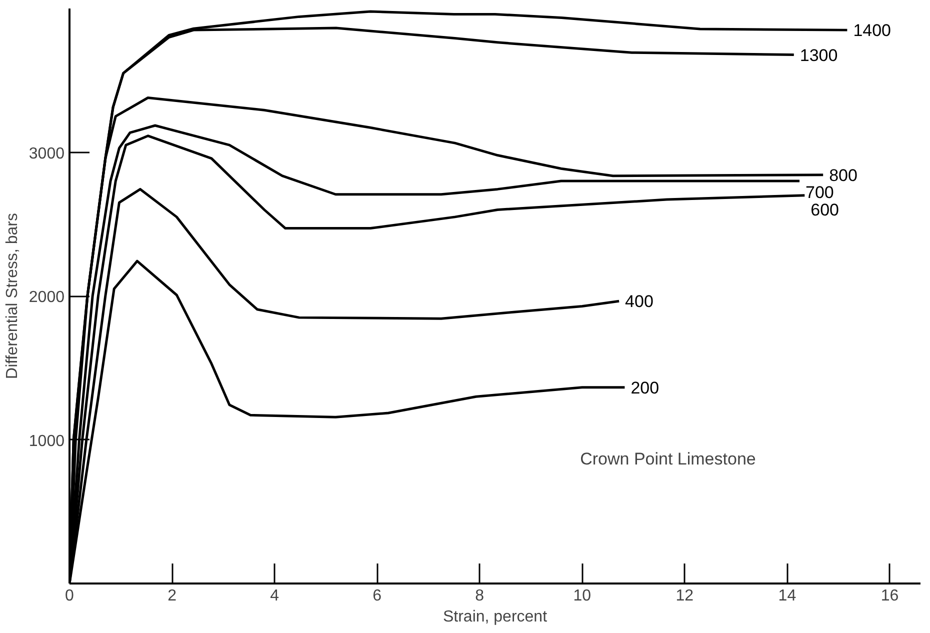 Image resolution: width=930 pixels, height=633 pixels. I want to click on x-tick-label: 8, so click(479, 596).